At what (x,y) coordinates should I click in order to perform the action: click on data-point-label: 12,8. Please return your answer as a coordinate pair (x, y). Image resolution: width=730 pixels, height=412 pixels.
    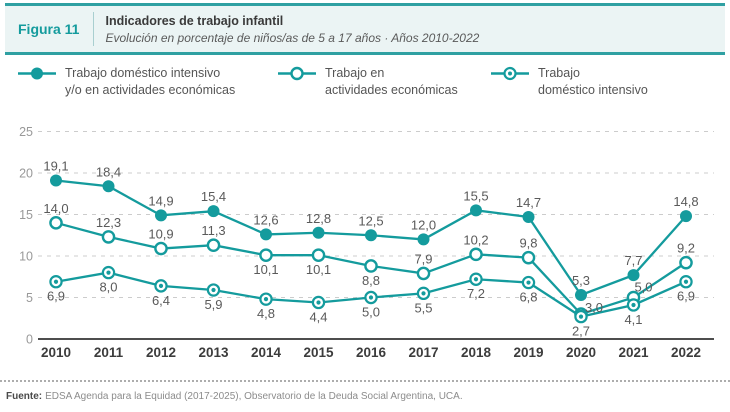
    Looking at the image, I should click on (318, 218).